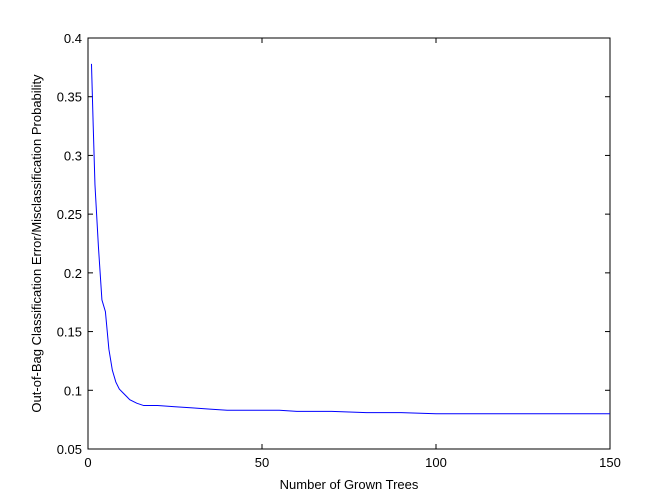 Image resolution: width=672 pixels, height=504 pixels. Describe the element at coordinates (87, 462) in the screenshot. I see `x-tick-label: 0` at that location.